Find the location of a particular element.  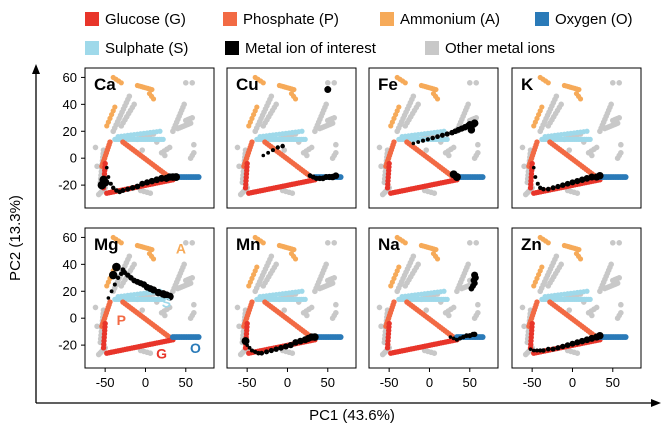

x-tick-label: 0 is located at coordinates (429, 382).